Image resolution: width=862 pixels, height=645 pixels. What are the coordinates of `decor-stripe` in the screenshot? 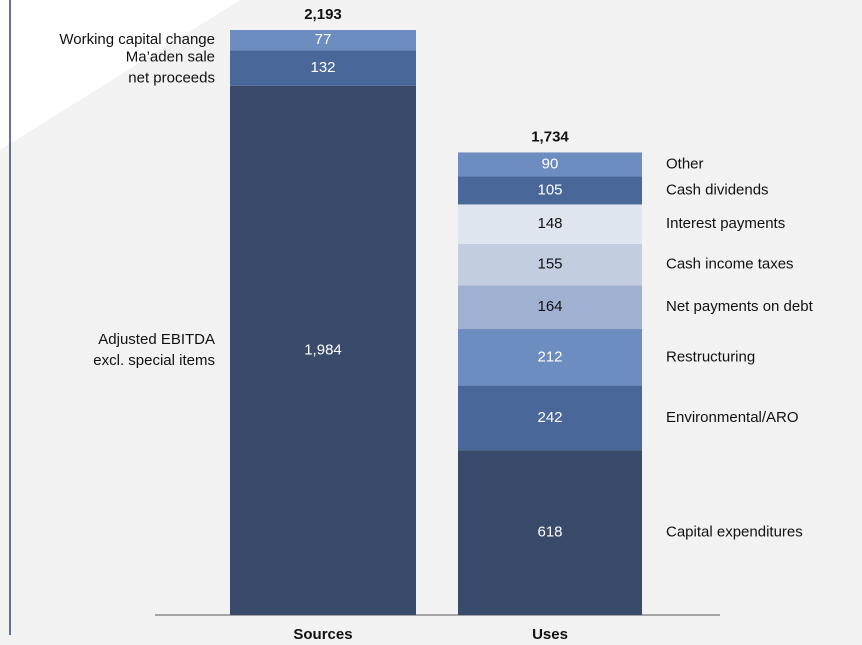 It's located at (120, 75).